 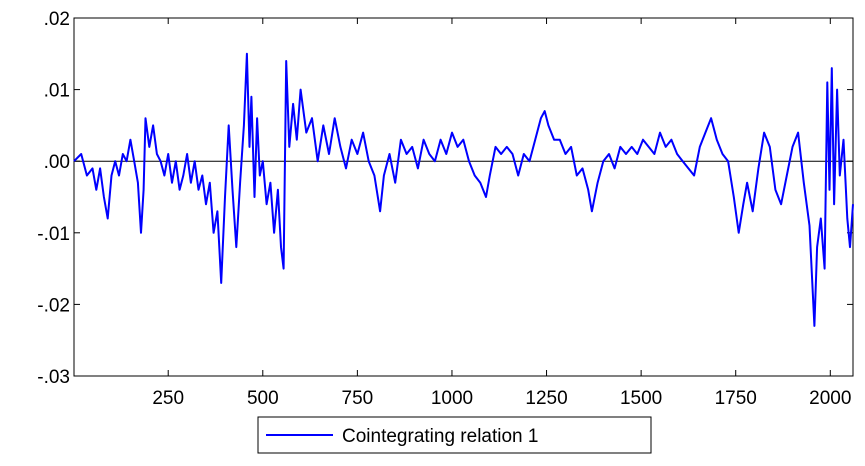 I want to click on x-tick-label: 1500, so click(x=641, y=398).